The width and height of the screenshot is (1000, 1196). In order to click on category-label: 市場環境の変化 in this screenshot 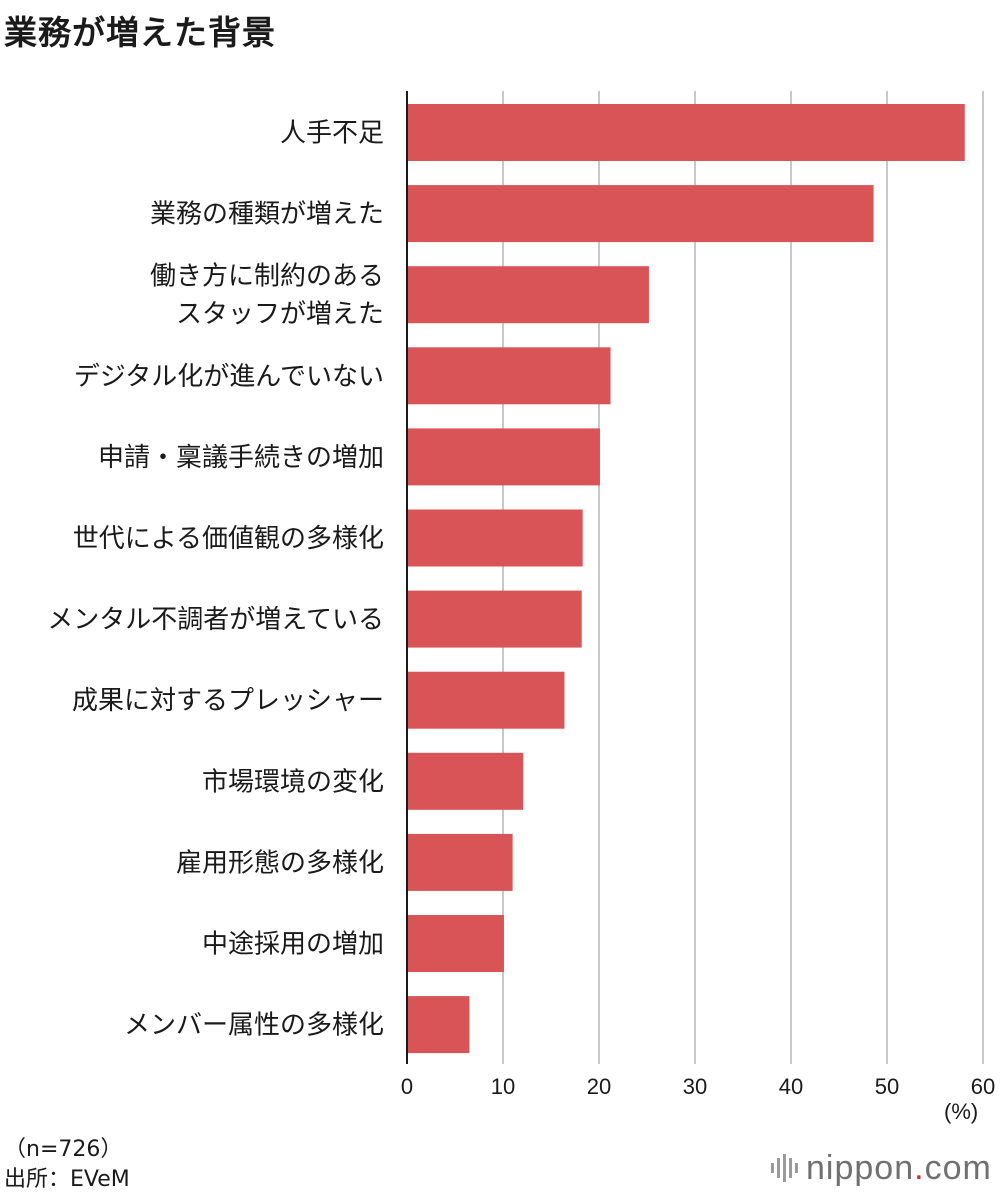, I will do `click(293, 782)`.